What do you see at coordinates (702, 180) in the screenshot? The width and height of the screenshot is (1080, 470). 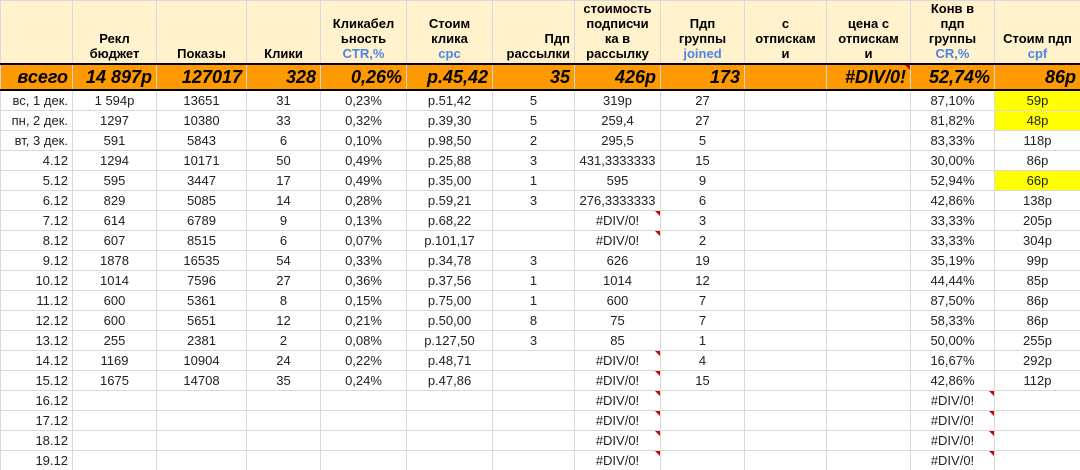 I see `cell-group-subs: 9` at bounding box center [702, 180].